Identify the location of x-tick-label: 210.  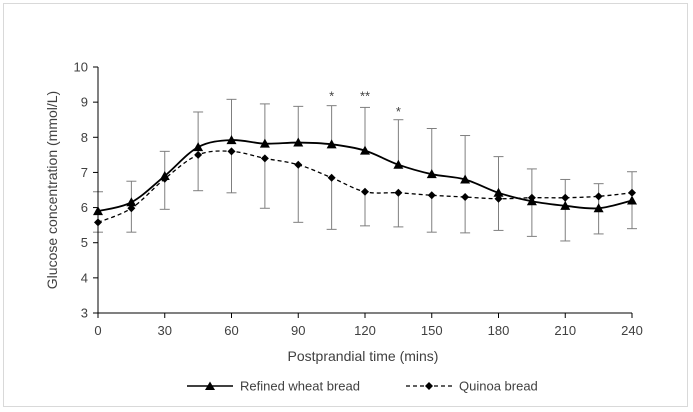
(565, 330).